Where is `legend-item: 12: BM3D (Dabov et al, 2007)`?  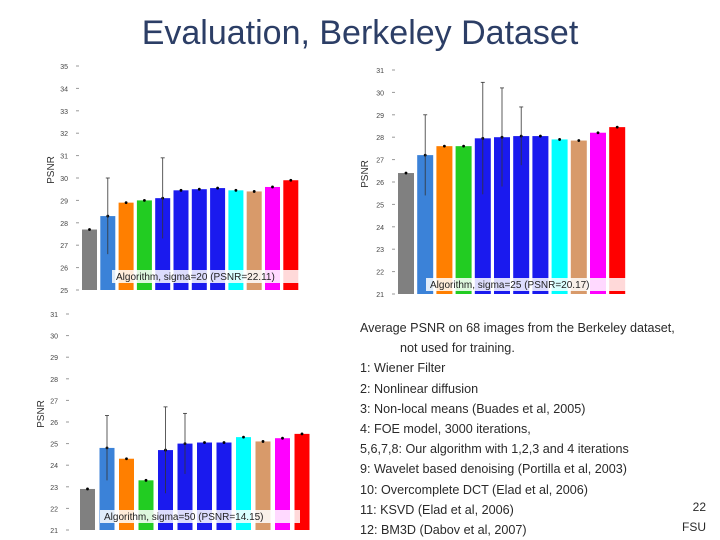 legend-item: 12: BM3D (Dabov et al, 2007) is located at coordinates (443, 530).